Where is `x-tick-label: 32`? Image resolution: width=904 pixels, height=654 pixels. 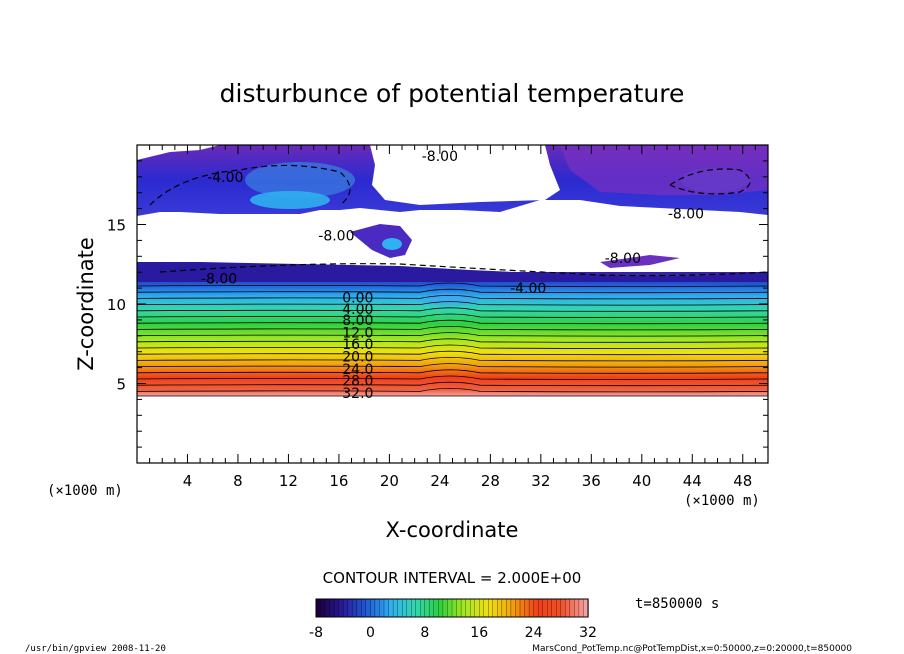
x-tick-label: 32 is located at coordinates (540, 481).